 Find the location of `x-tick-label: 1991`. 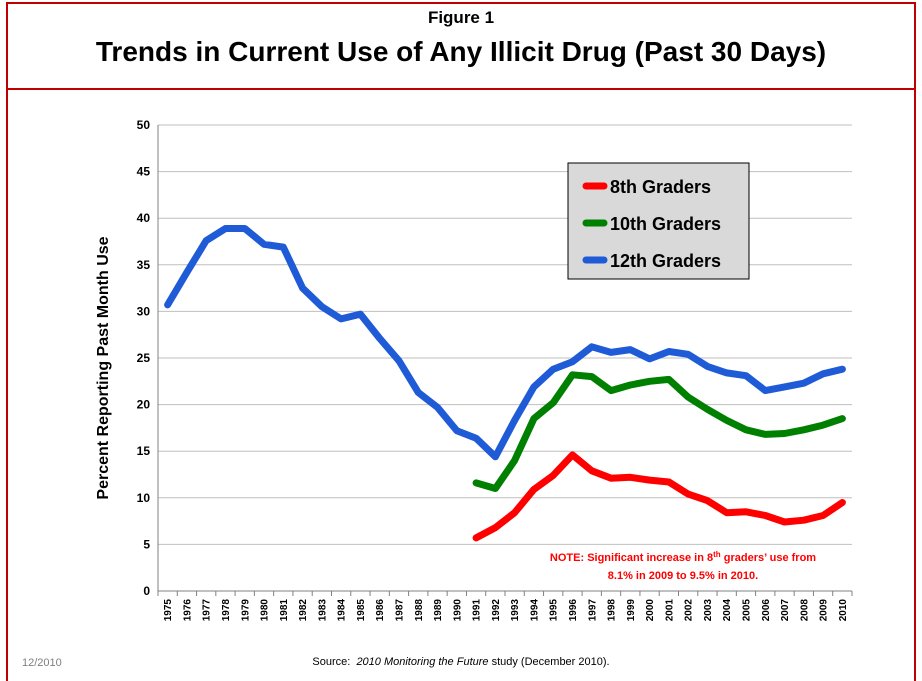

x-tick-label: 1991 is located at coordinates (477, 610).